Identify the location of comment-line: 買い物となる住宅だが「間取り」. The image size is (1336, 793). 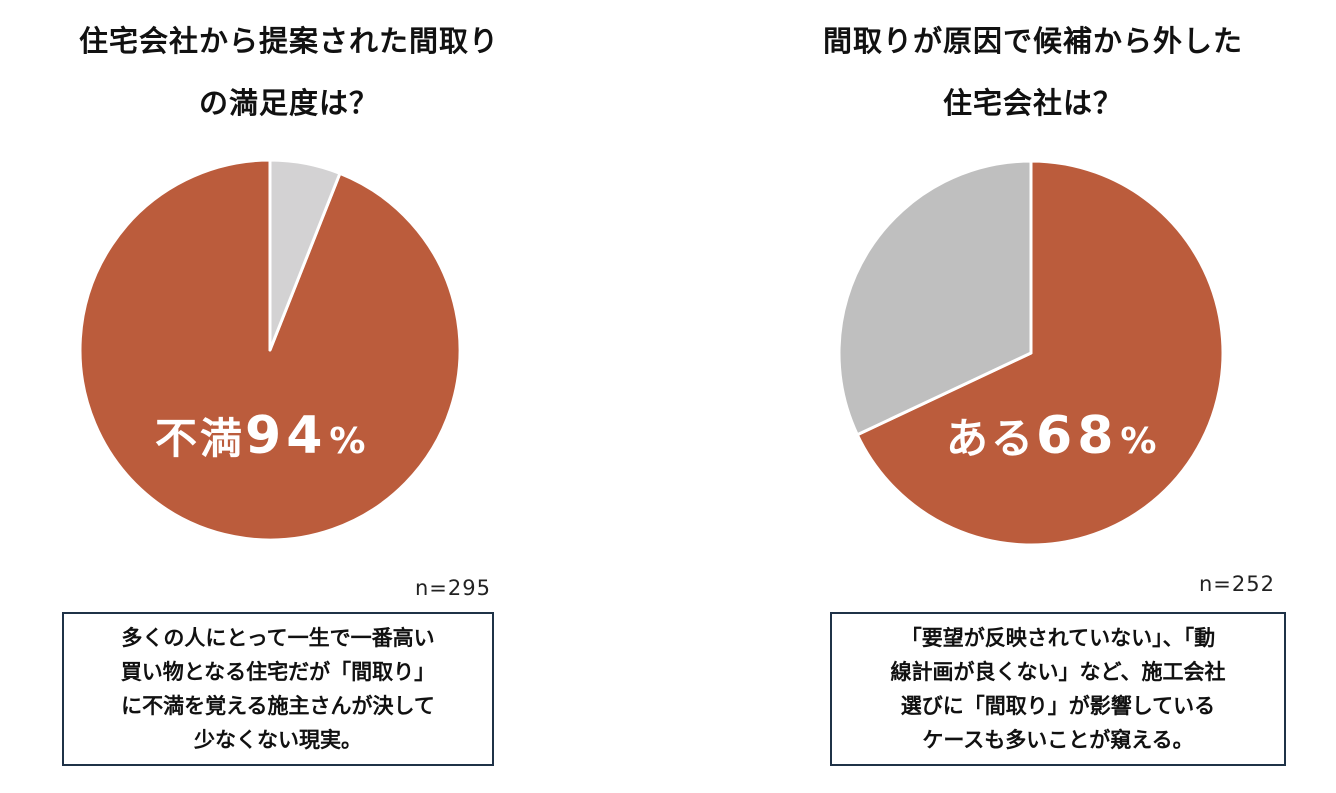
(278, 672).